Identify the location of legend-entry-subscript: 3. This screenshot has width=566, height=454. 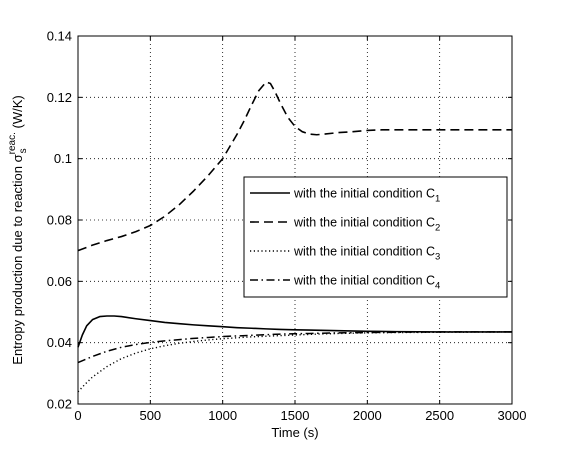
(437, 257).